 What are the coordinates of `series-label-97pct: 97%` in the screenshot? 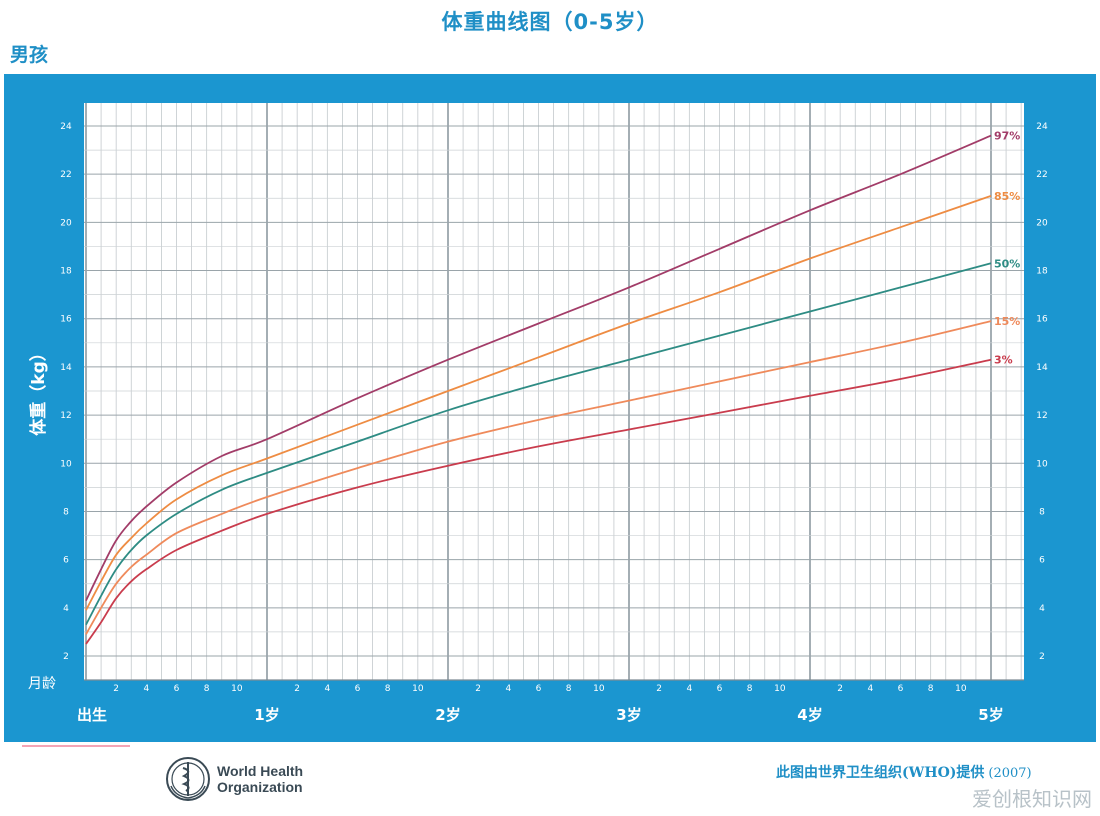 It's located at (1007, 136).